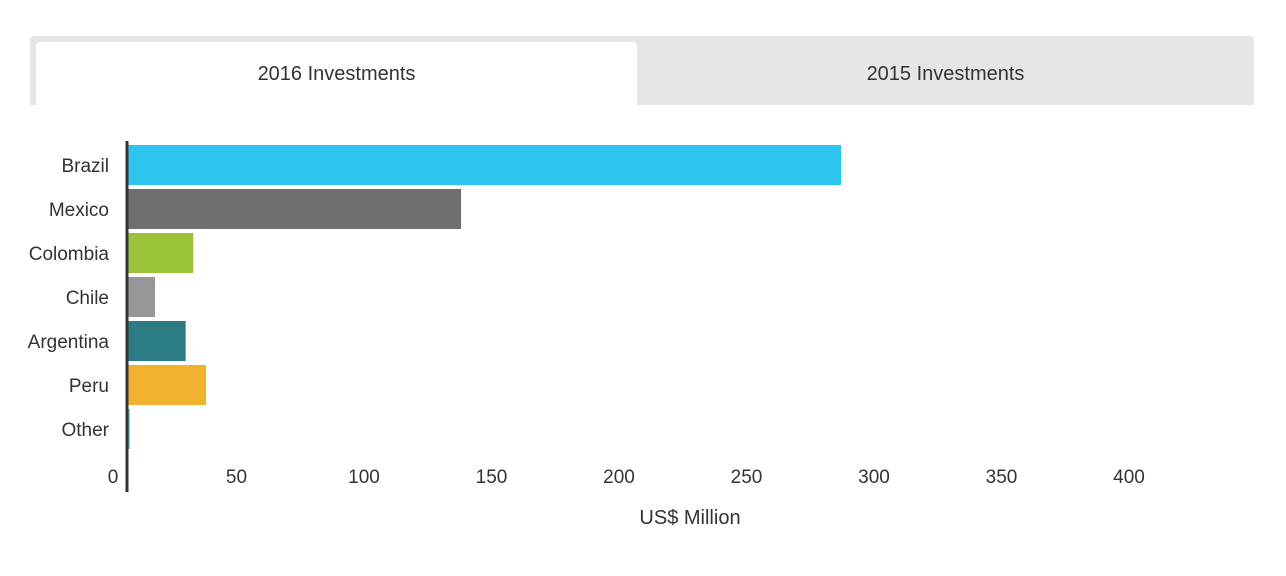 This screenshot has width=1286, height=576. I want to click on category-label-colombia: Colombia, so click(69, 254).